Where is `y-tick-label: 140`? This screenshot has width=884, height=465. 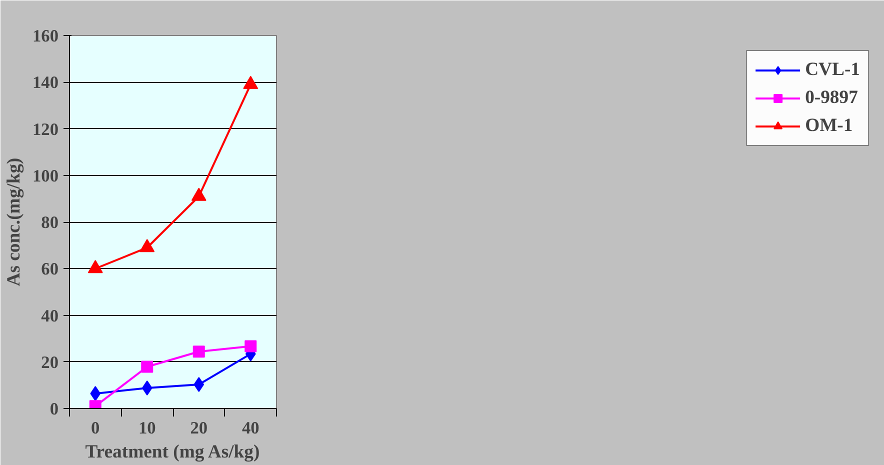
y-tick-label: 140 is located at coordinates (45, 82).